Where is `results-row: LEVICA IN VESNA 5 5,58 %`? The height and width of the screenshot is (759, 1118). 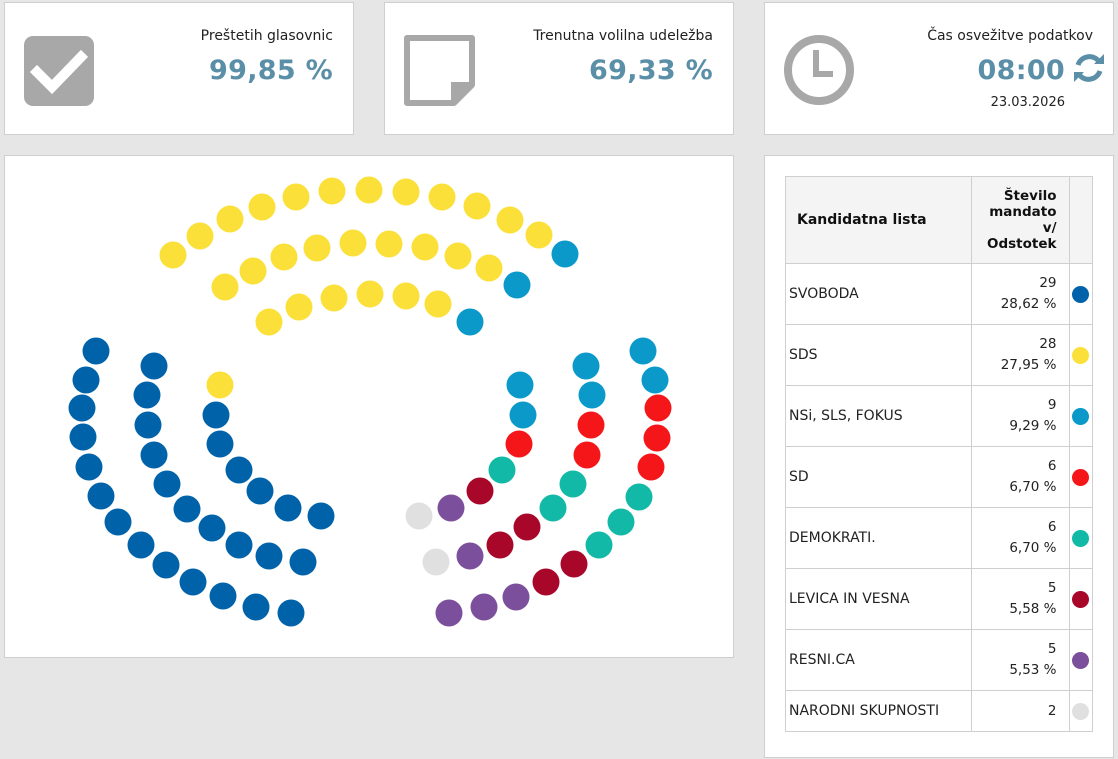
results-row: LEVICA IN VESNA 5 5,58 % is located at coordinates (939, 599).